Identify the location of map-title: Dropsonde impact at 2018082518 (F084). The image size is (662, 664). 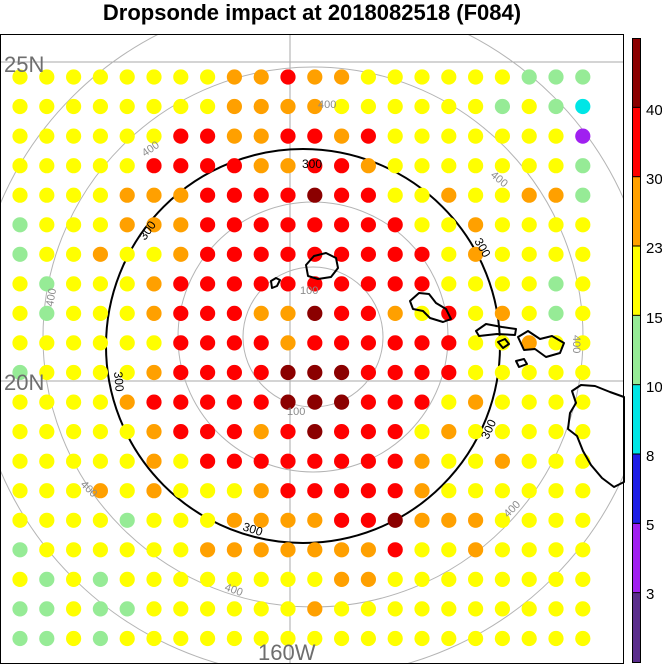
(312, 12).